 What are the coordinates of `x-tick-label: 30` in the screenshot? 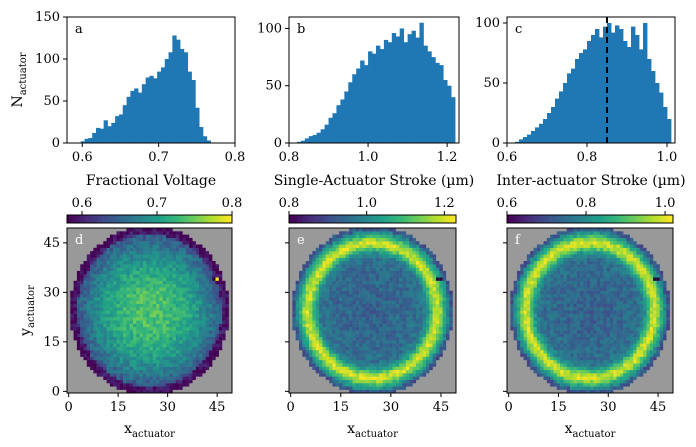 It's located at (167, 407).